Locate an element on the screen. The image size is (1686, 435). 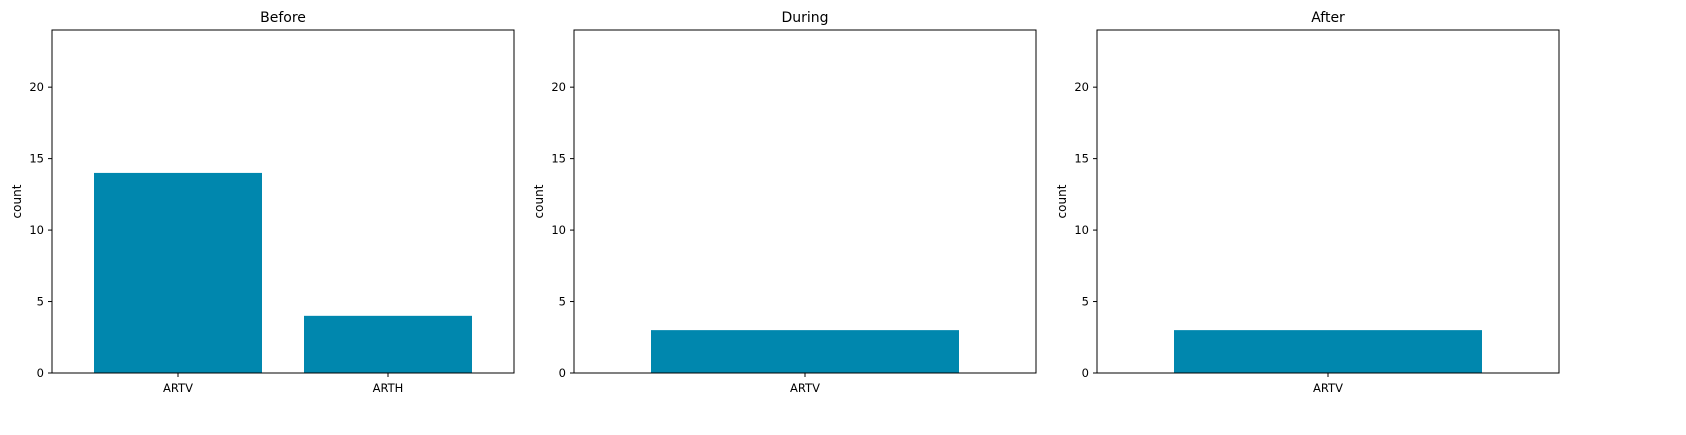
bar-arth is located at coordinates (388, 344).